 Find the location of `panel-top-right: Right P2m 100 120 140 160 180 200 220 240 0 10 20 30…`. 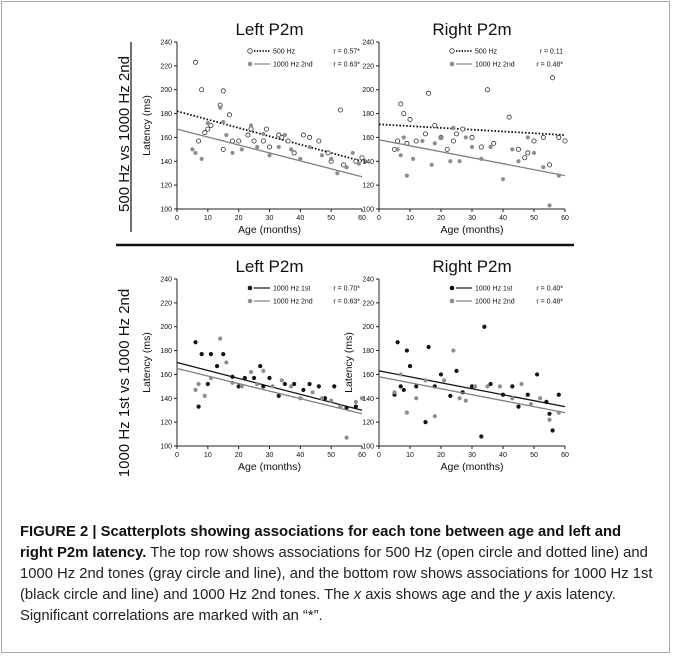

panel-top-right: Right P2m 100 120 140 160 180 200 220 240 0 10 20 30… is located at coordinates (465, 128).